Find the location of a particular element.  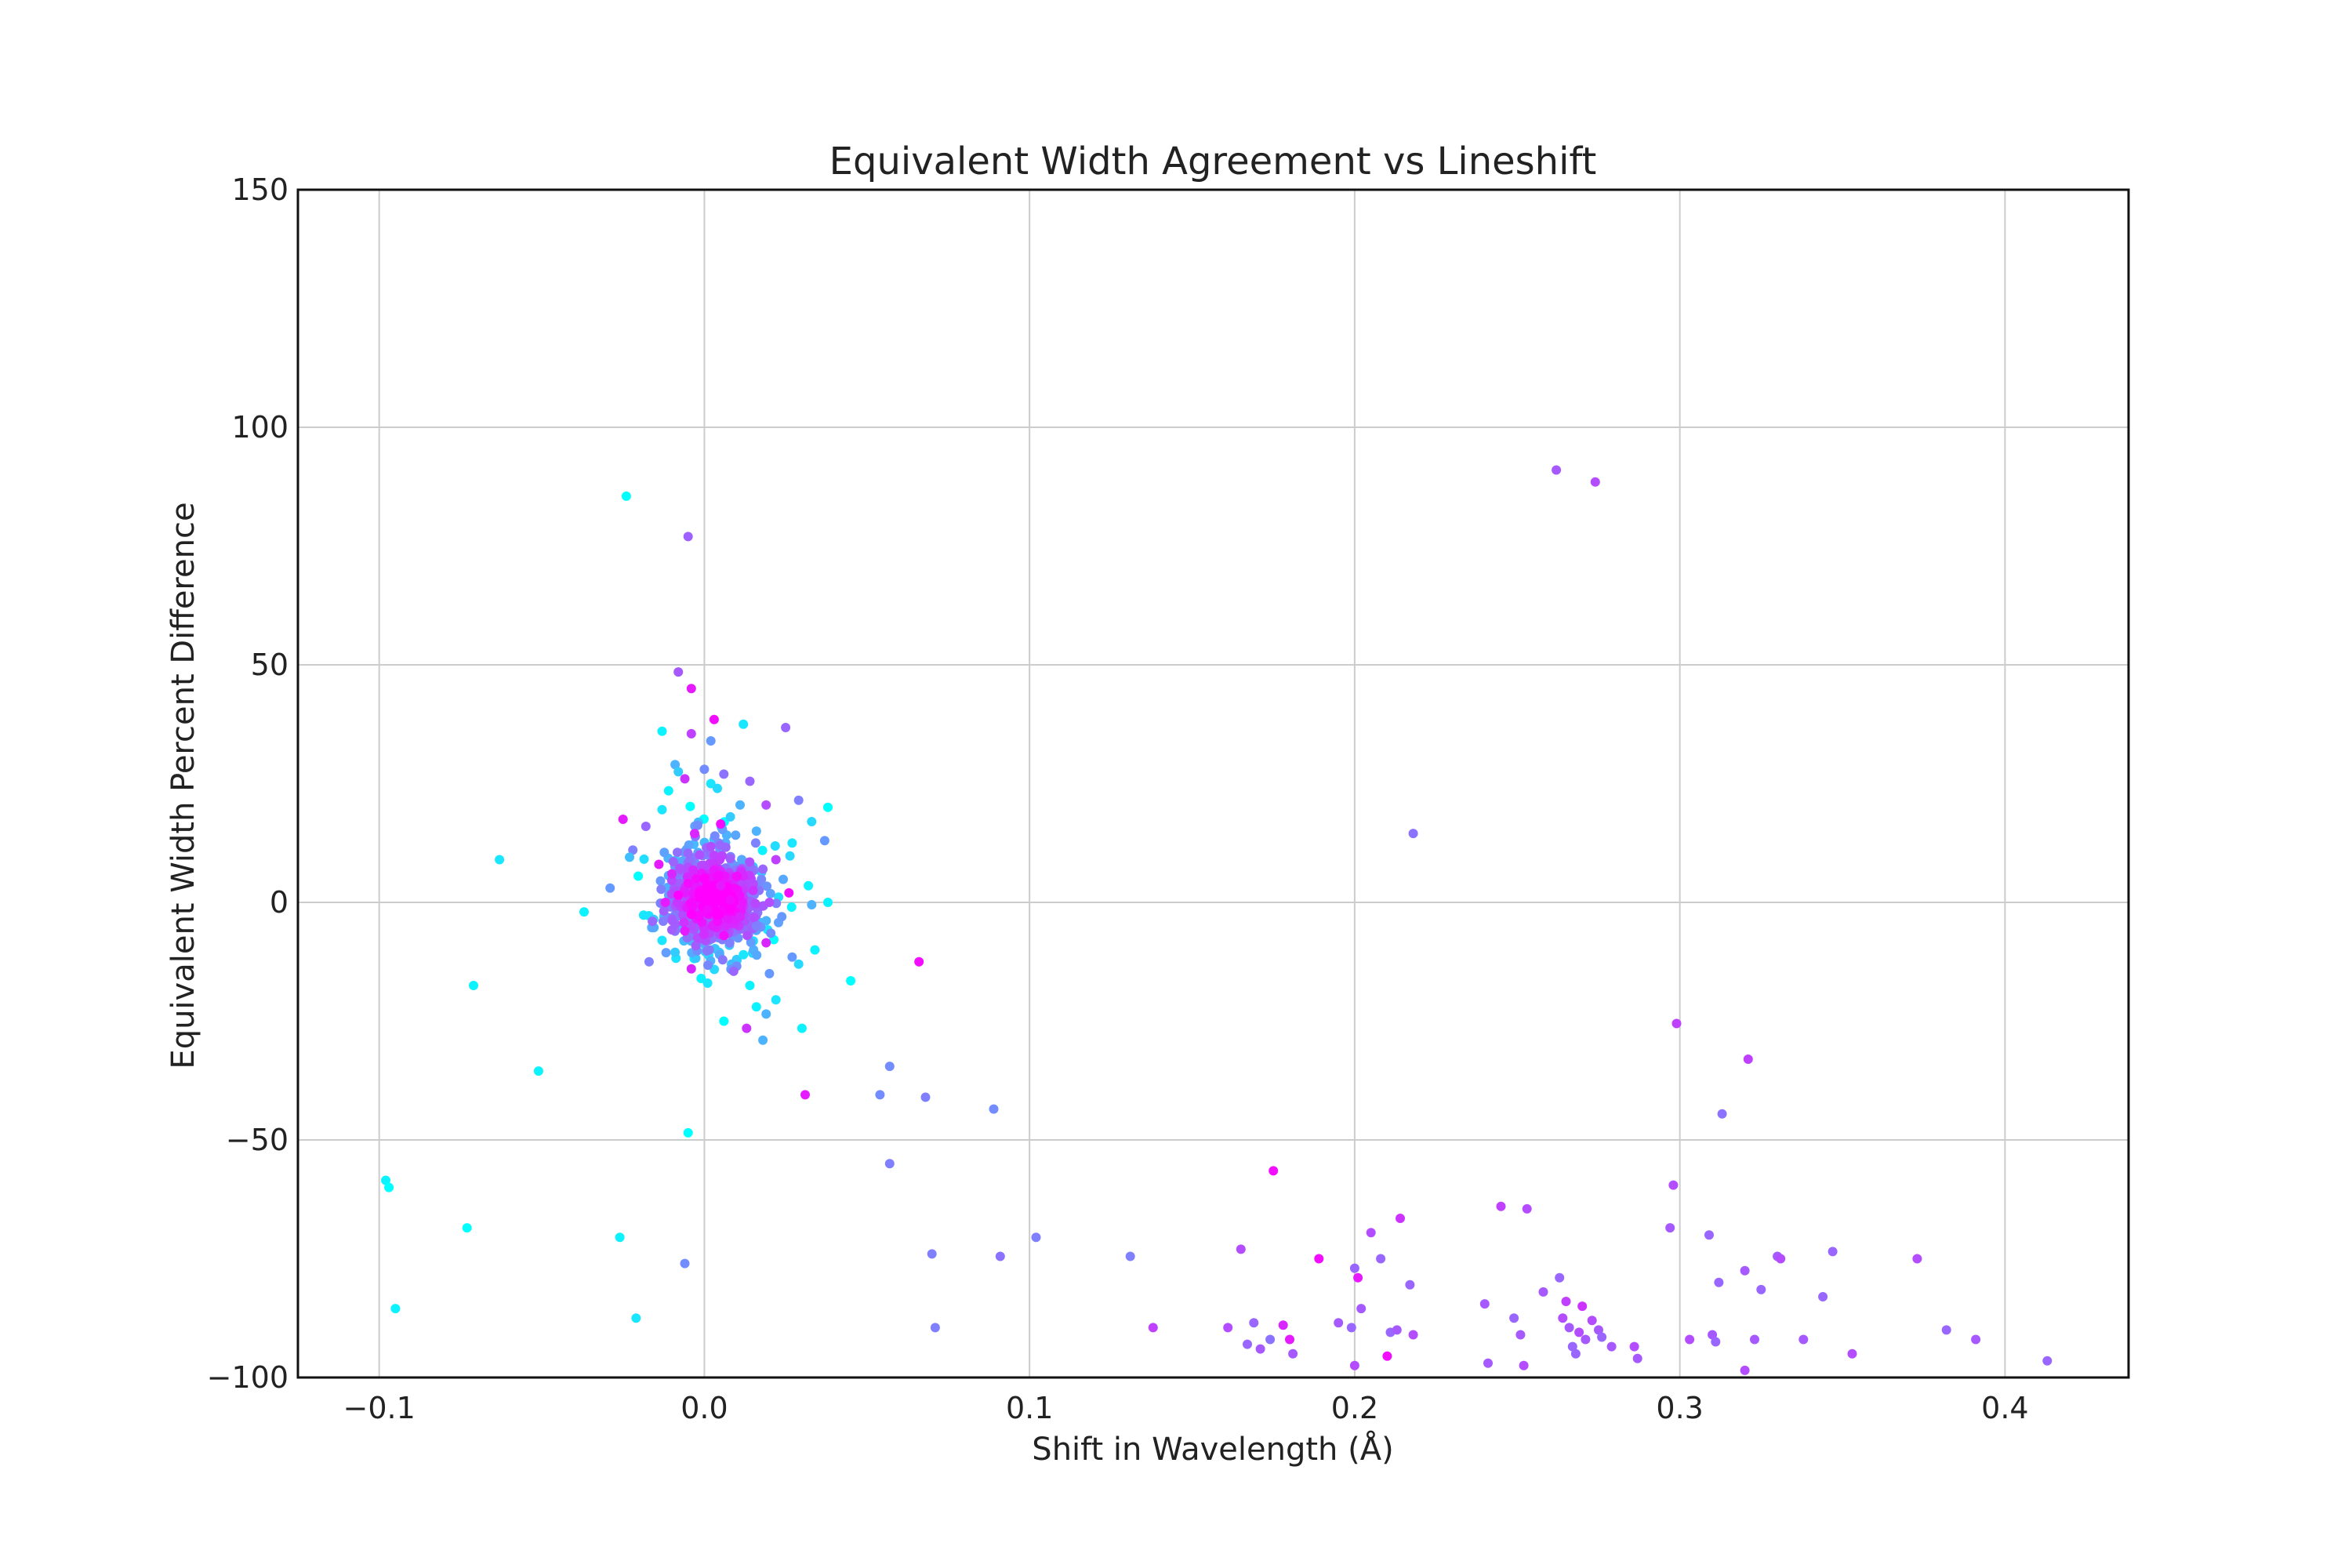

x-axis-ticks: −0.1 0.0 0.1 0.2 0.3 0.4 is located at coordinates (1186, 1408).